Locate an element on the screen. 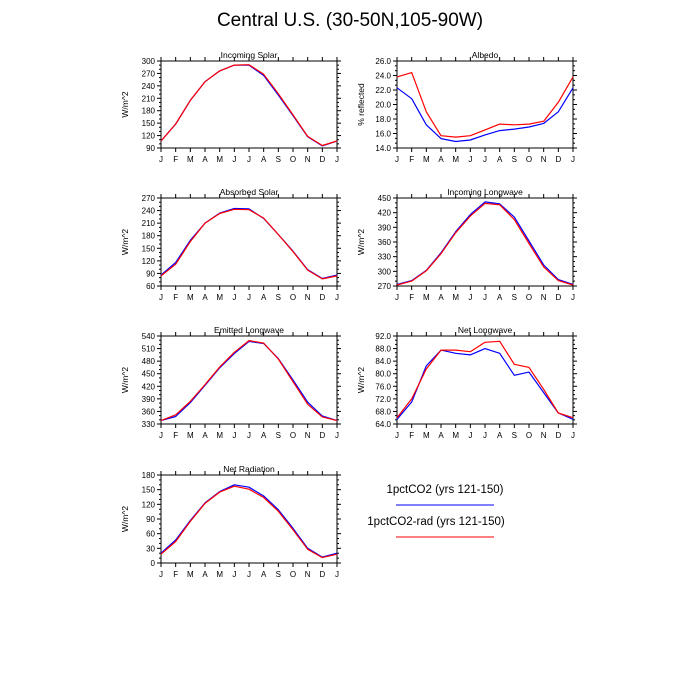 The height and width of the screenshot is (700, 700). y-tick-label: 420 is located at coordinates (385, 213).